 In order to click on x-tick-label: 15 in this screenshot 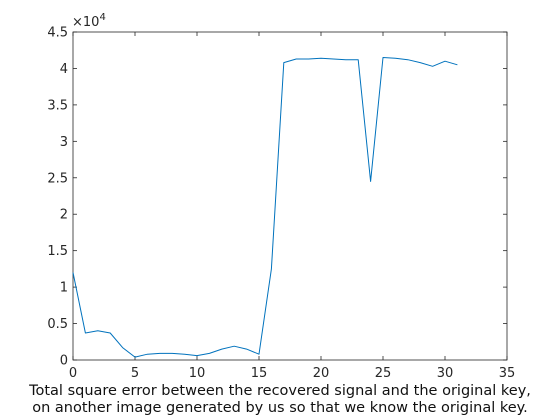, I will do `click(259, 373)`.